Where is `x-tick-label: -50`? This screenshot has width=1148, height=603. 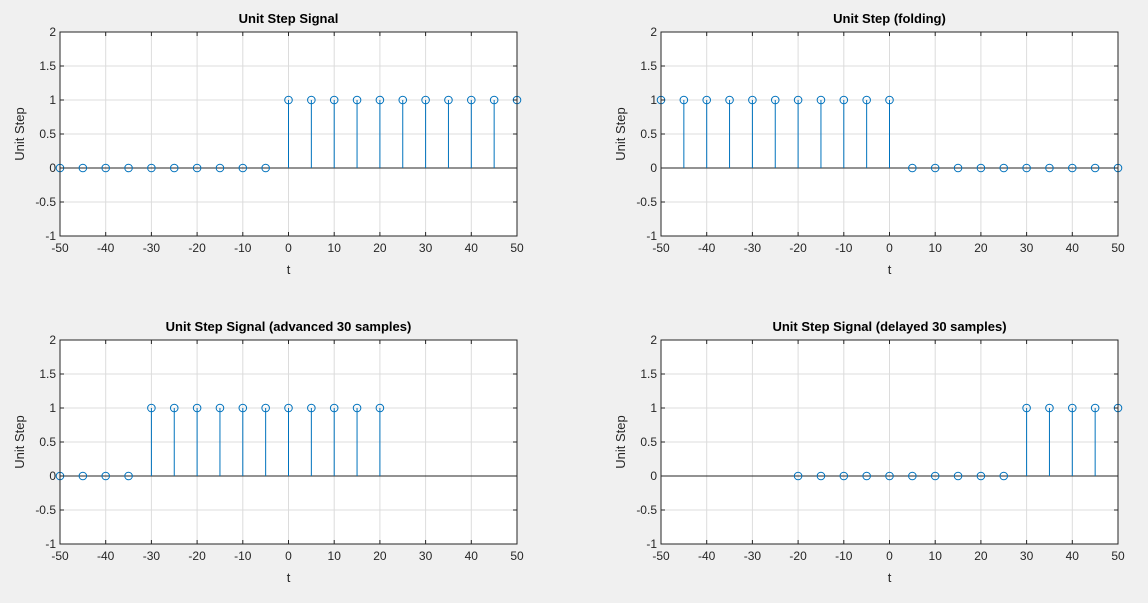 x-tick-label: -50 is located at coordinates (661, 556).